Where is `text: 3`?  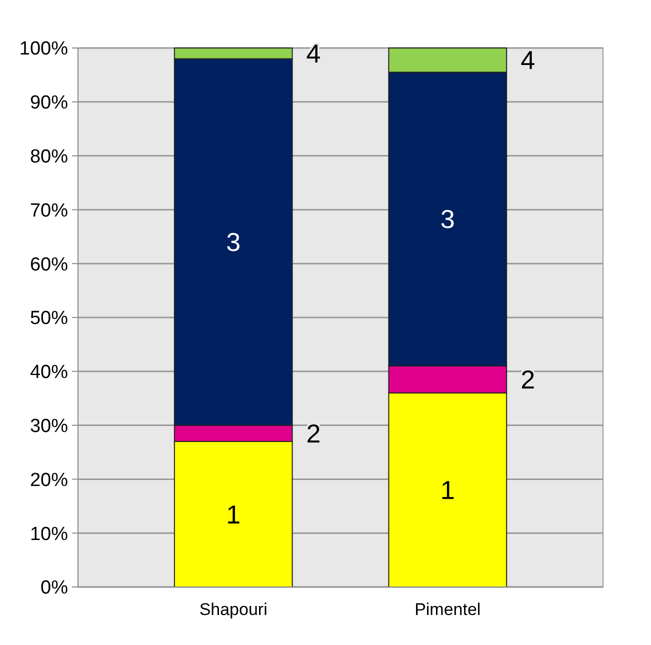 text: 3 is located at coordinates (447, 219).